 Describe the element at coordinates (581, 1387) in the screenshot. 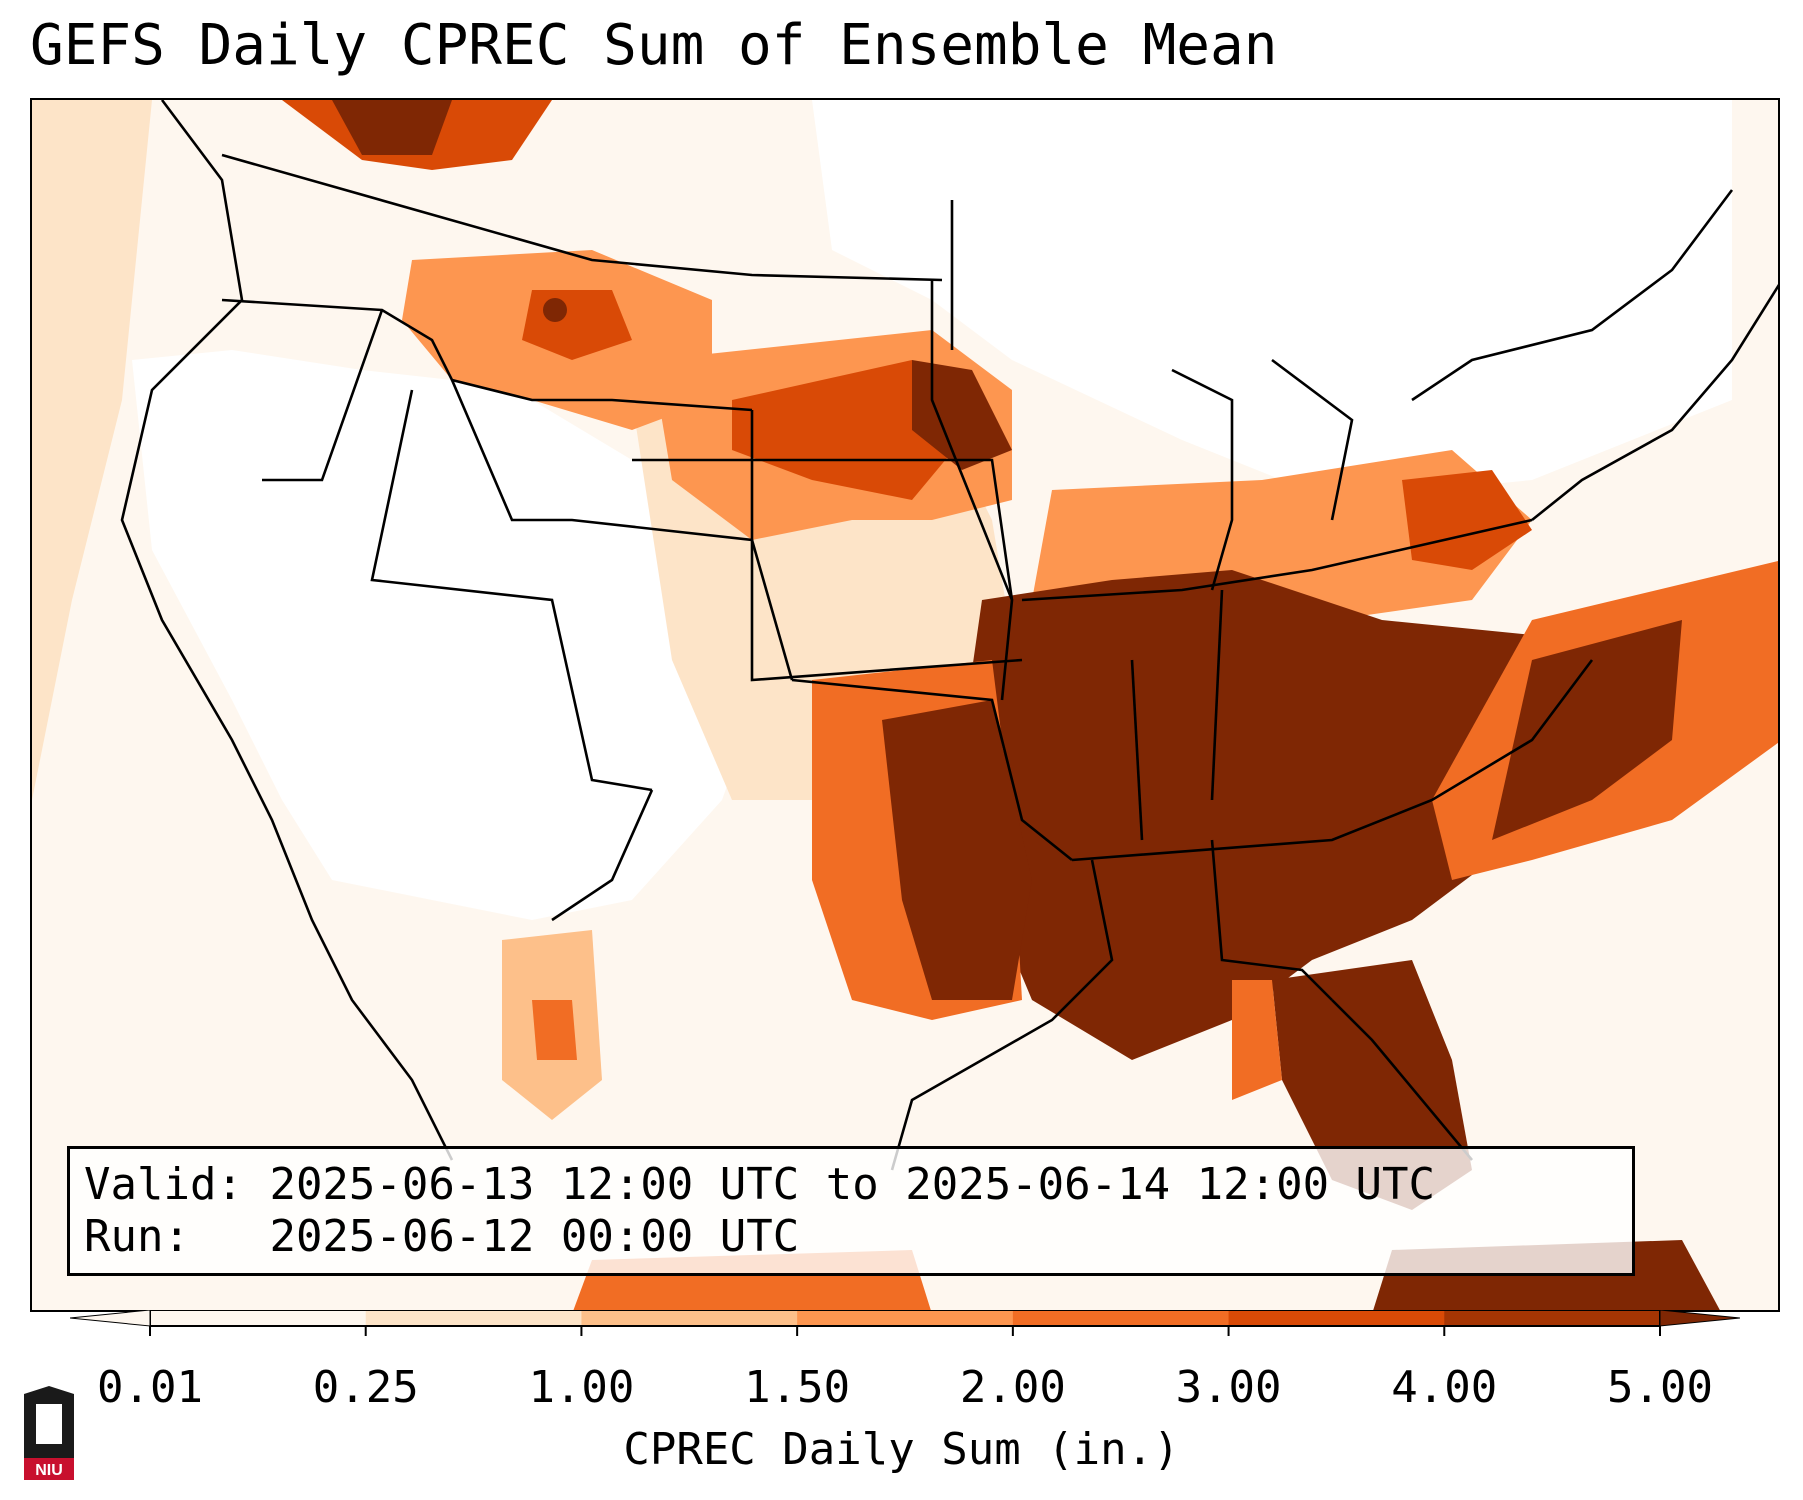

I see `colorbar-tick-label: 1.00` at that location.